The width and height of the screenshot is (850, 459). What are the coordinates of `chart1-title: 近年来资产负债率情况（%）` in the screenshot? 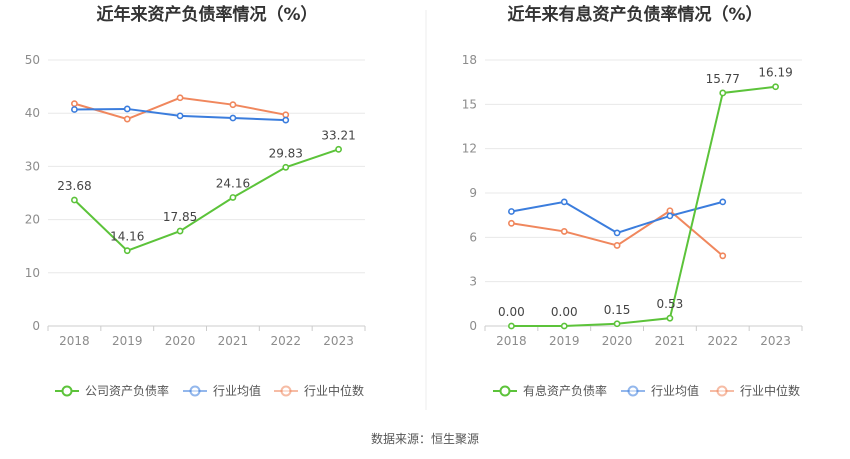 It's located at (206, 14).